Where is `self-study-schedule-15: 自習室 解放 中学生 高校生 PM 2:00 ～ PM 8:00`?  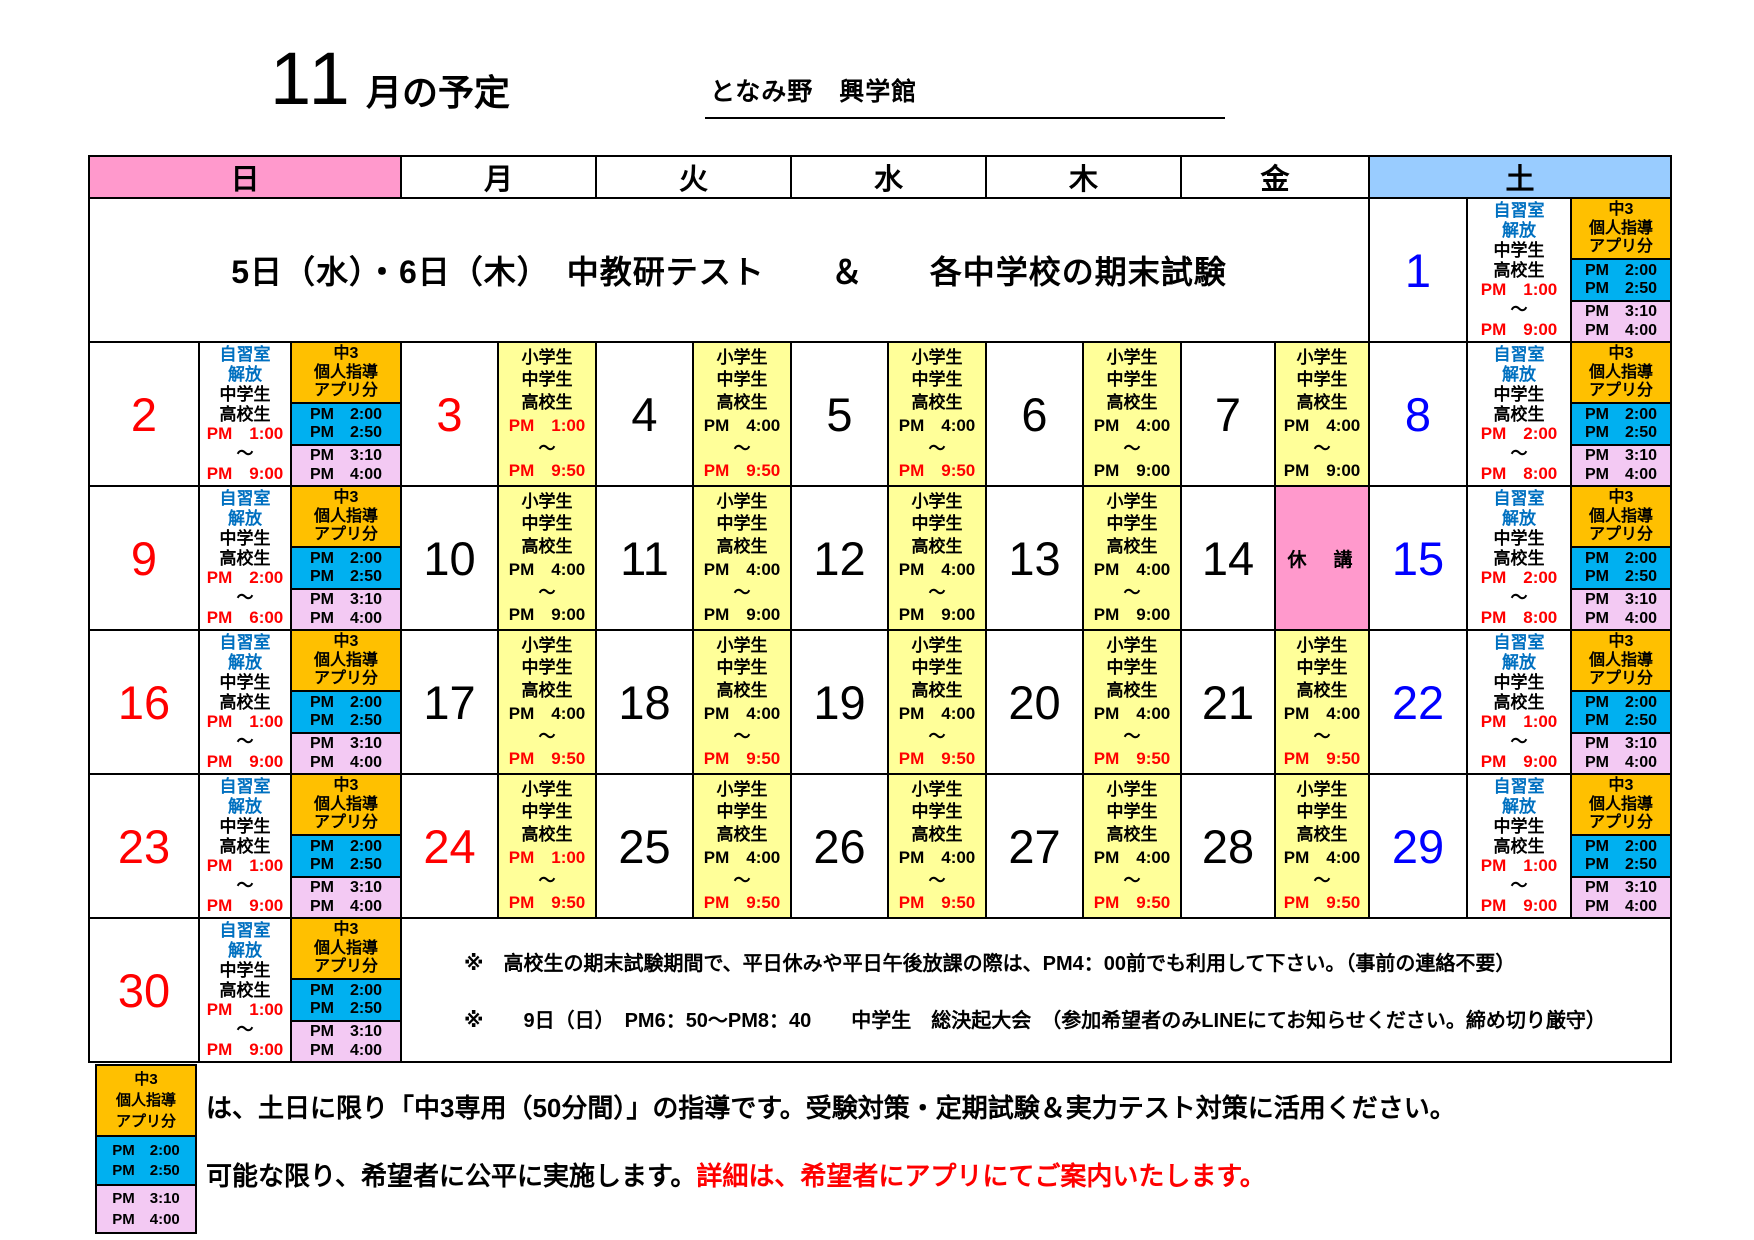 self-study-schedule-15: 自習室 解放 中学生 高校生 PM 2:00 ～ PM 8:00 is located at coordinates (1519, 558).